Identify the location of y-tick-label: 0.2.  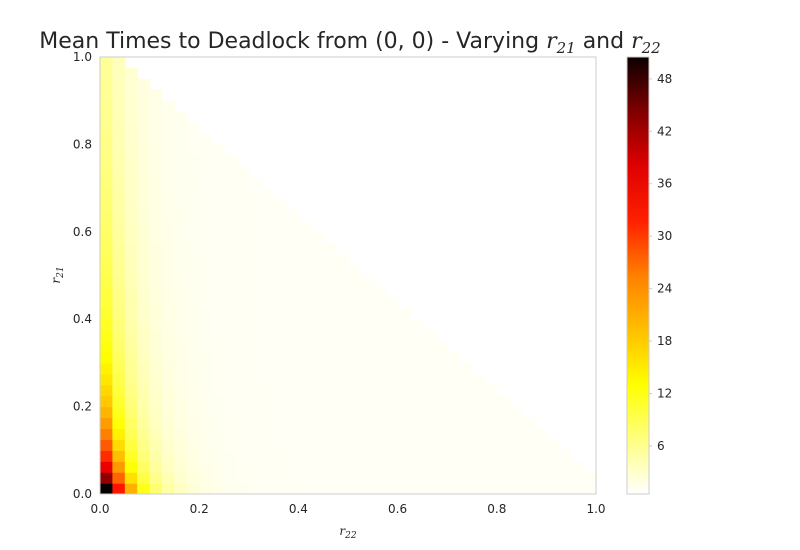
(82, 407).